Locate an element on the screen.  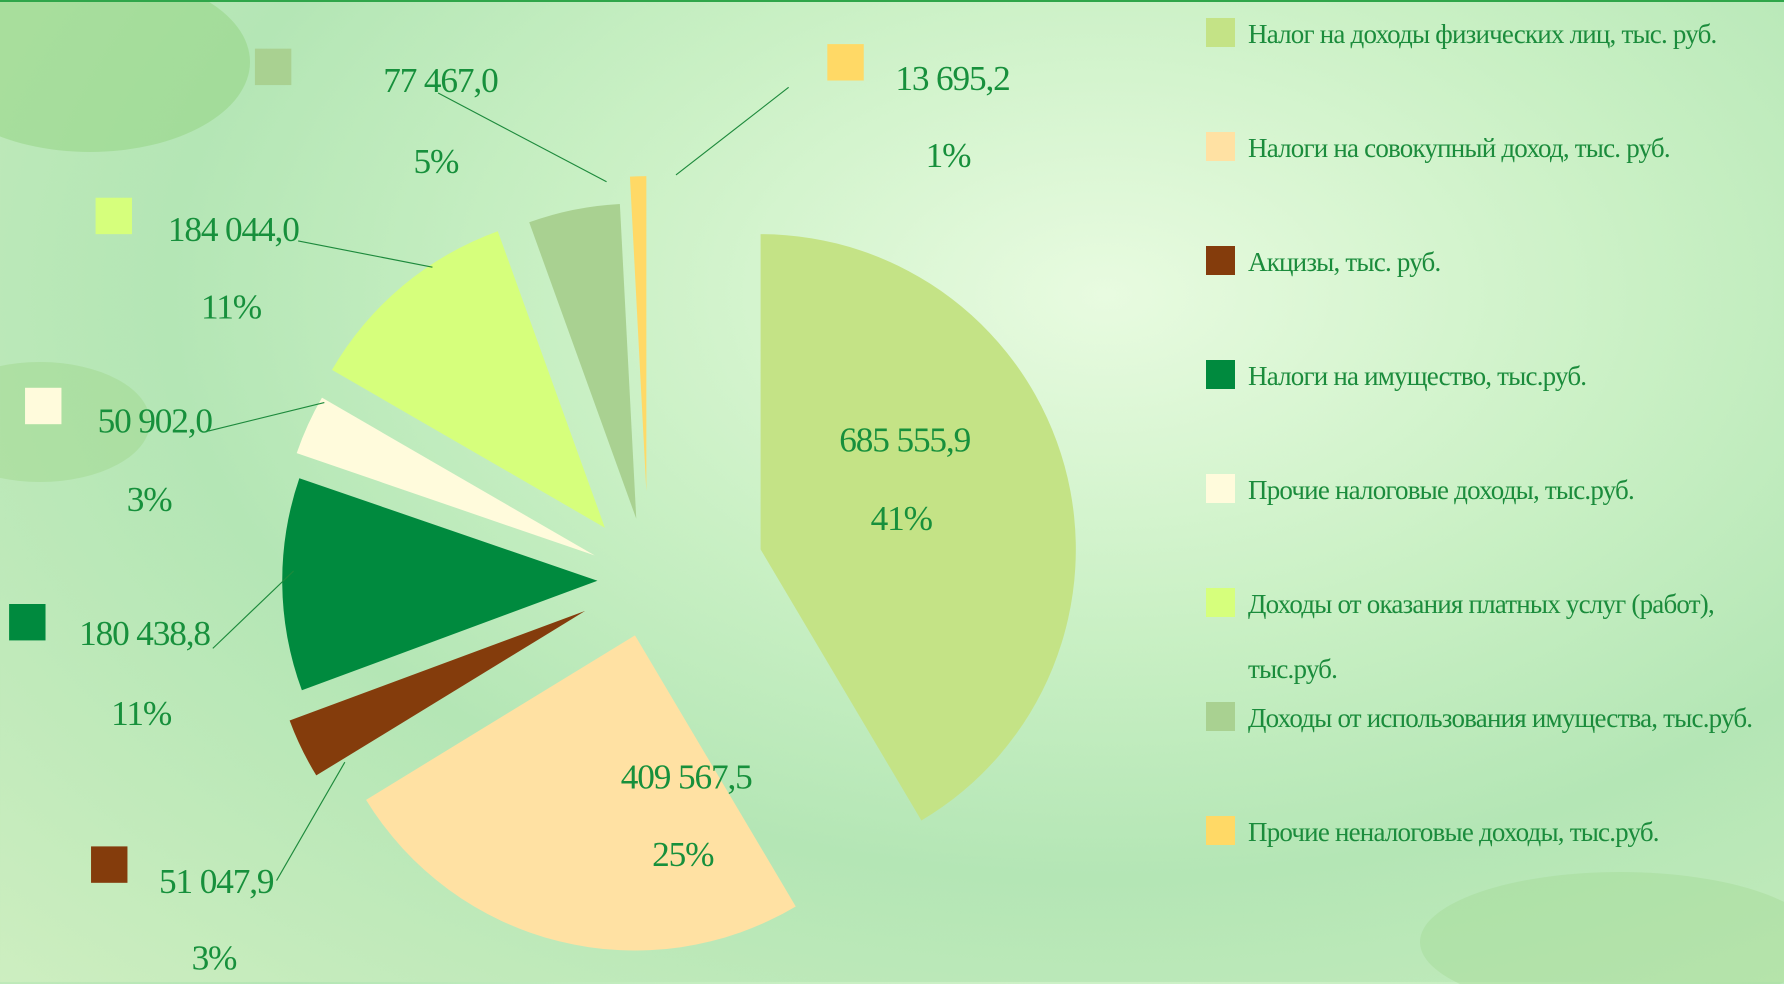
value-label: 51 047,9 is located at coordinates (216, 881).